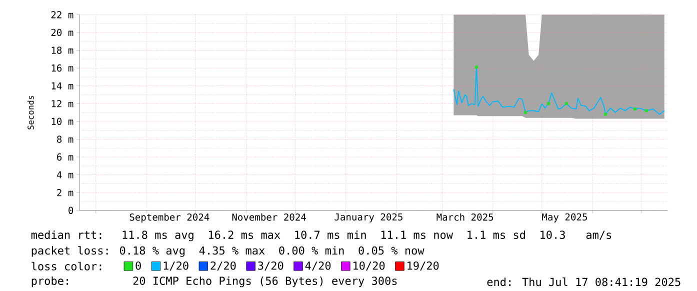 The height and width of the screenshot is (291, 697). I want to click on legend-label: 2/20, so click(223, 266).